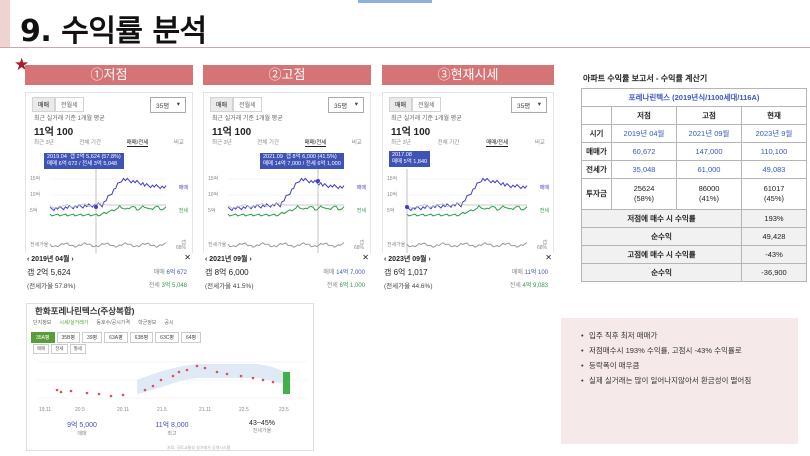 The height and width of the screenshot is (456, 810). I want to click on sale-value-row: 매매 11억 100, so click(530, 271).